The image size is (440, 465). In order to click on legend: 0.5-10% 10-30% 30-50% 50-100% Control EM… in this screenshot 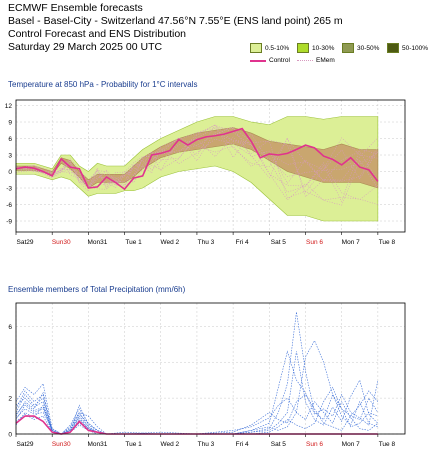, I will do `click(342, 55)`.